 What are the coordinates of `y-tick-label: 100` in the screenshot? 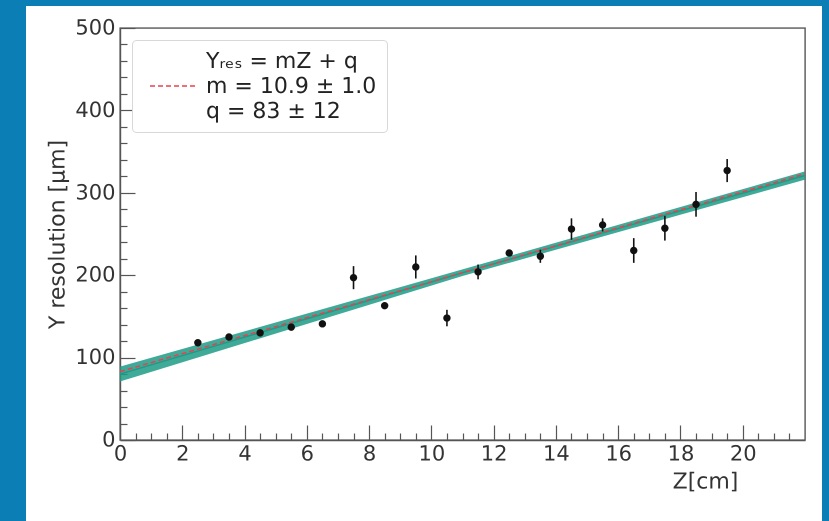 It's located at (95, 357).